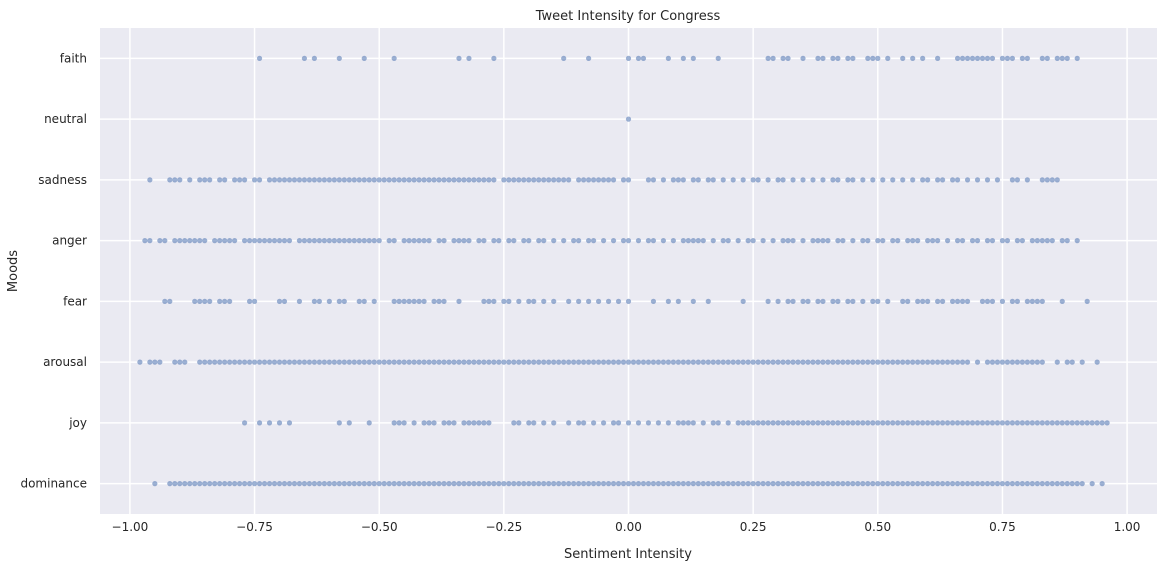 This screenshot has height=569, width=1167. Describe the element at coordinates (628, 16) in the screenshot. I see `chart-title: Tweet Intensity for Congress` at that location.